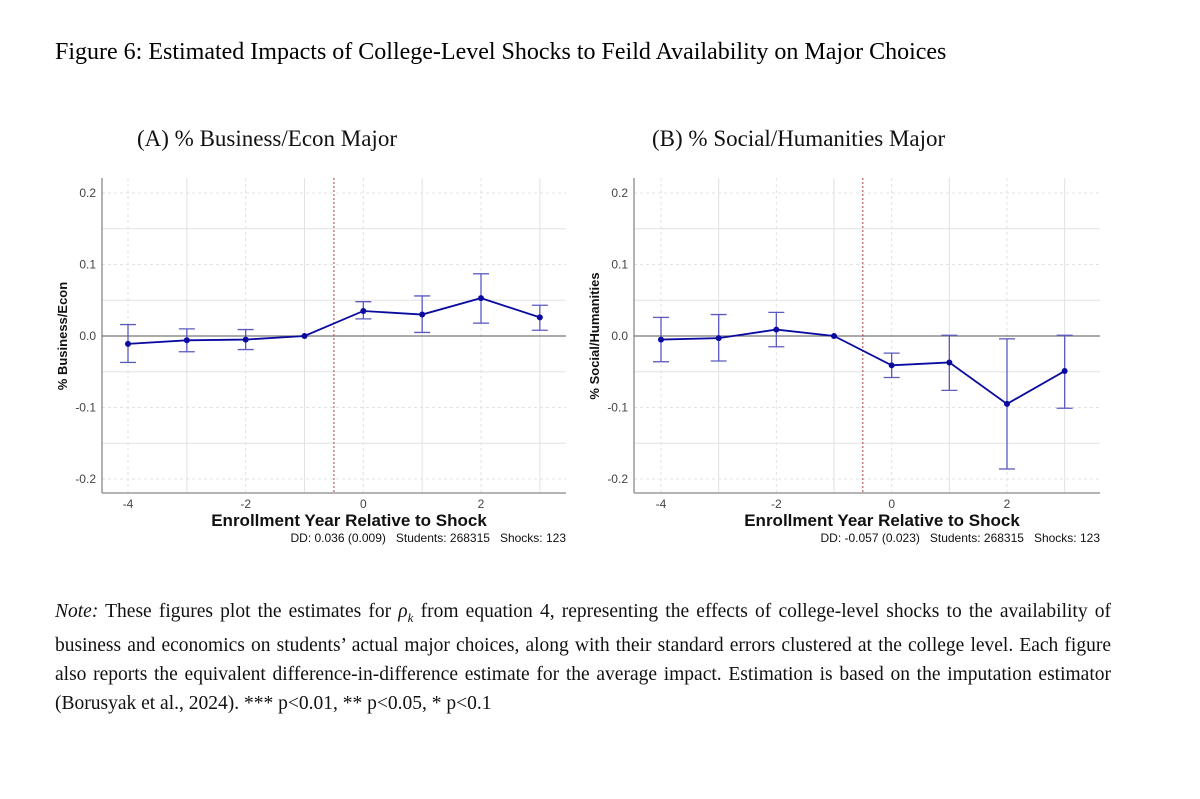 The image size is (1200, 799). What do you see at coordinates (410, 617) in the screenshot?
I see `note-symbol-subscript: k` at bounding box center [410, 617].